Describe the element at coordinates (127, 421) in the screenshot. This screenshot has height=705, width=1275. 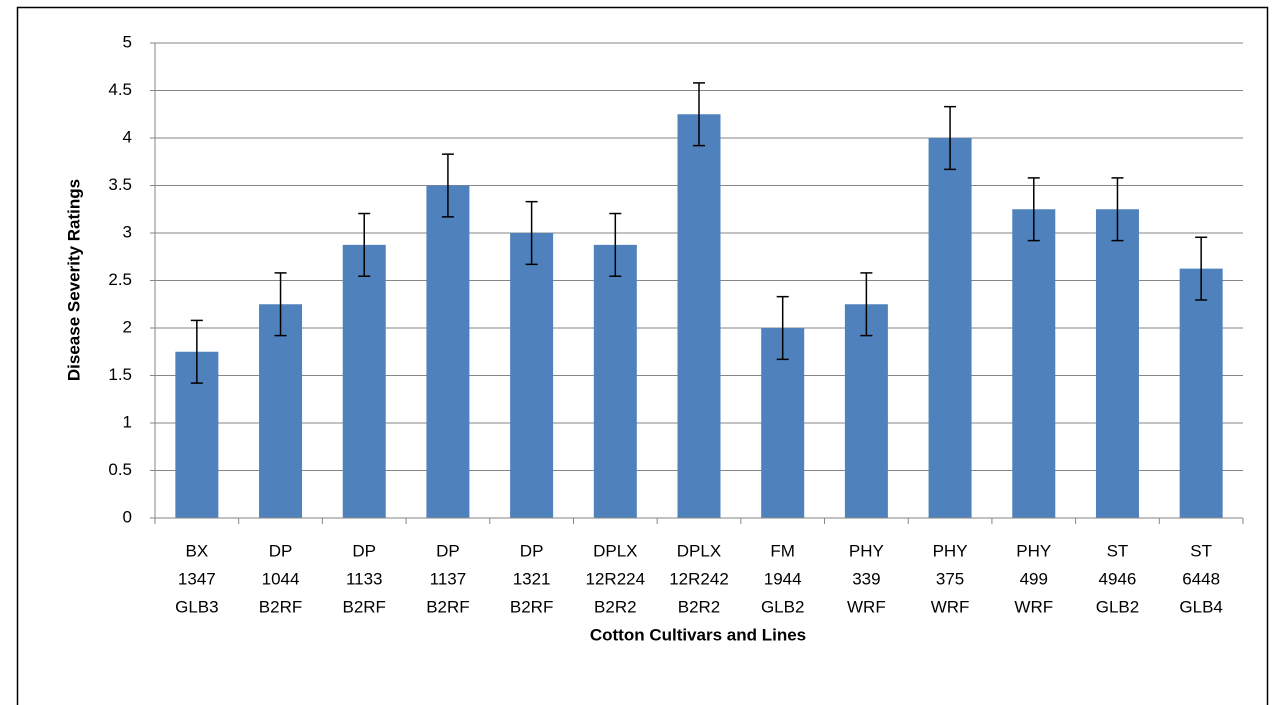
I see `y-tick-label: 1` at that location.